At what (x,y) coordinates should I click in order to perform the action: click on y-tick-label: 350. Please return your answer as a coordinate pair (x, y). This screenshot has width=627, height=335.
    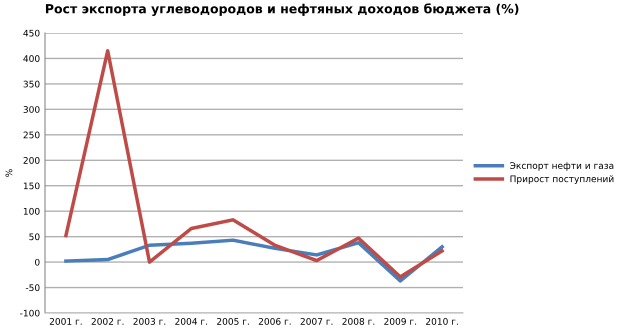
    Looking at the image, I should click on (32, 84).